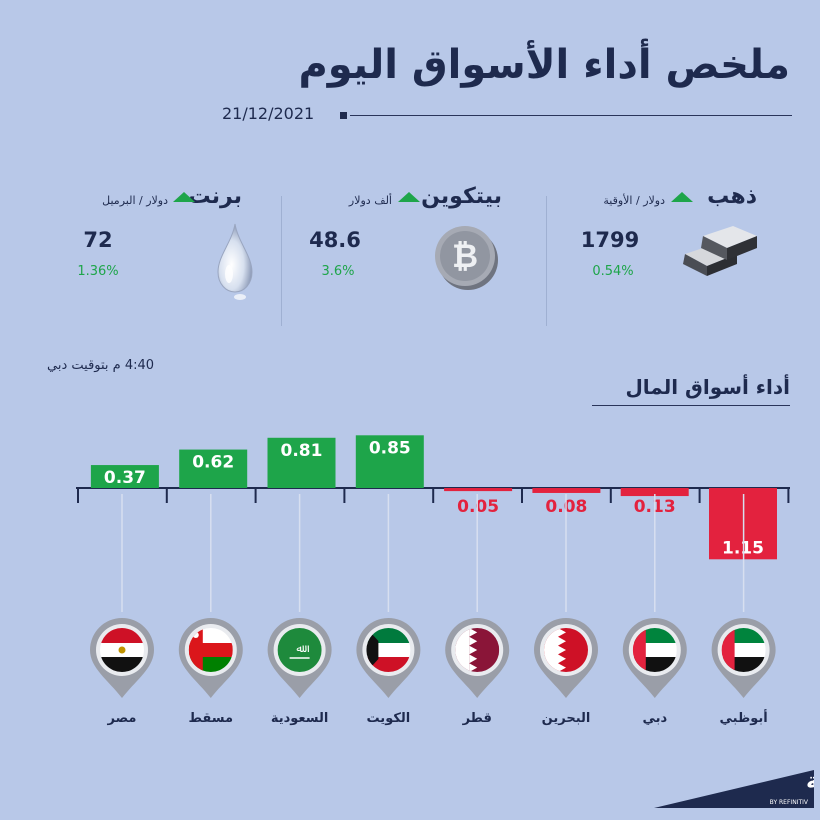 Image resolution: width=820 pixels, height=820 pixels. What do you see at coordinates (707, 387) in the screenshot?
I see `markets-title: أداء أسواق المال` at bounding box center [707, 387].